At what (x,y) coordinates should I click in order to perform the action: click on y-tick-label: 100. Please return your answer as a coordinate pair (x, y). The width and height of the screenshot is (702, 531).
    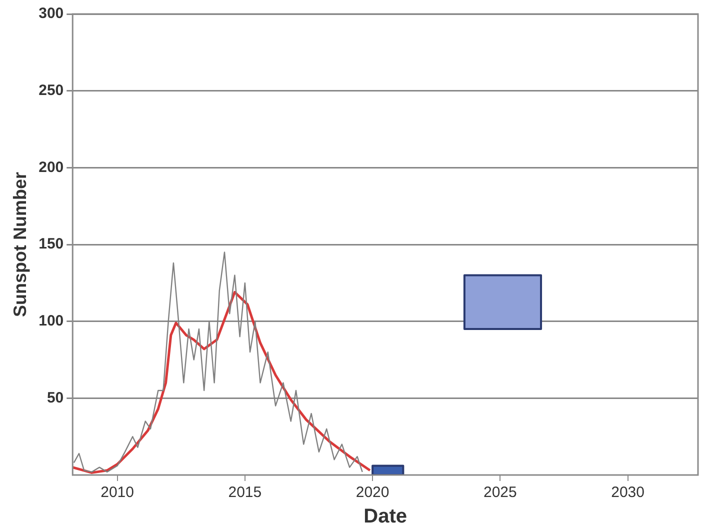
    Looking at the image, I should click on (51, 321).